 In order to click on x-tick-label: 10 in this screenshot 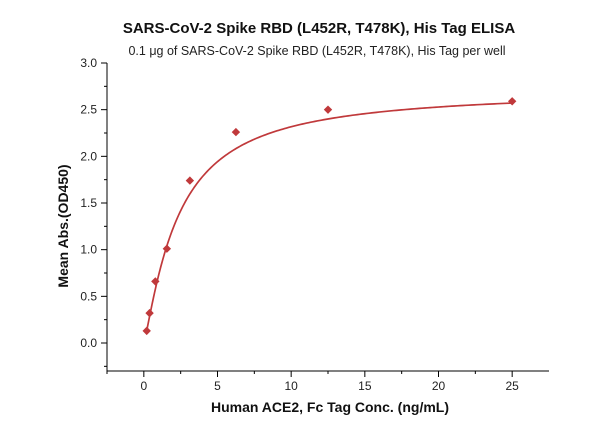, I will do `click(291, 386)`.